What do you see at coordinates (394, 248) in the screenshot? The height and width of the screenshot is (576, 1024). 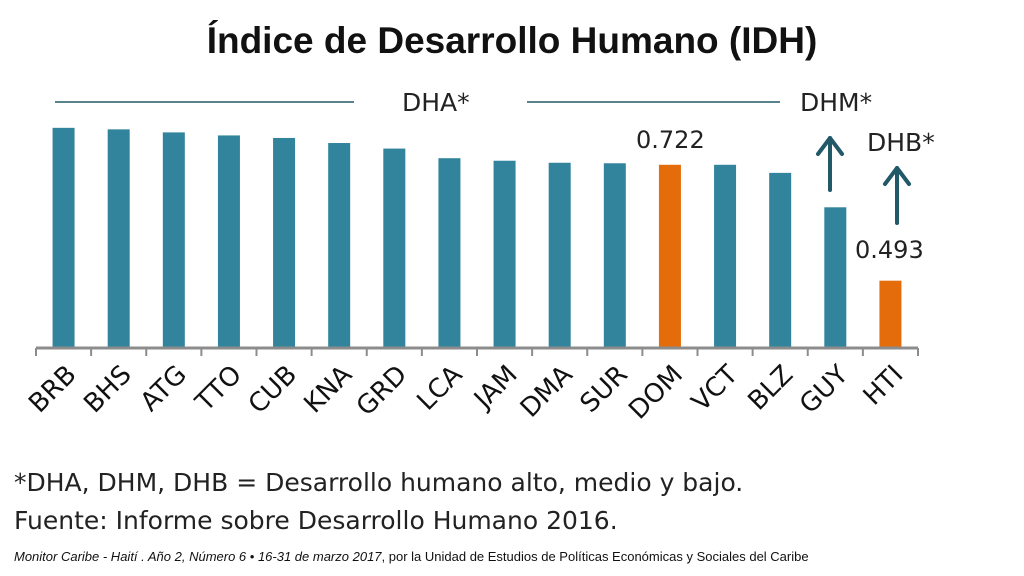 I see `bar-grd` at bounding box center [394, 248].